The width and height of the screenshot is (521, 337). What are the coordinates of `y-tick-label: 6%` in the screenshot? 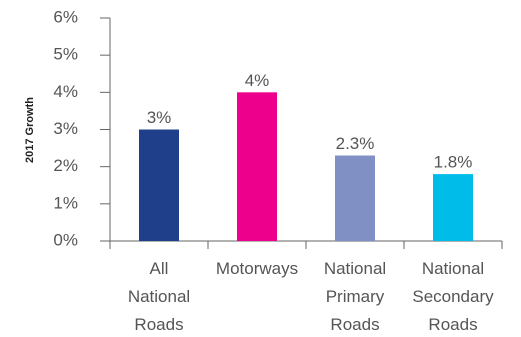 It's located at (65, 16).